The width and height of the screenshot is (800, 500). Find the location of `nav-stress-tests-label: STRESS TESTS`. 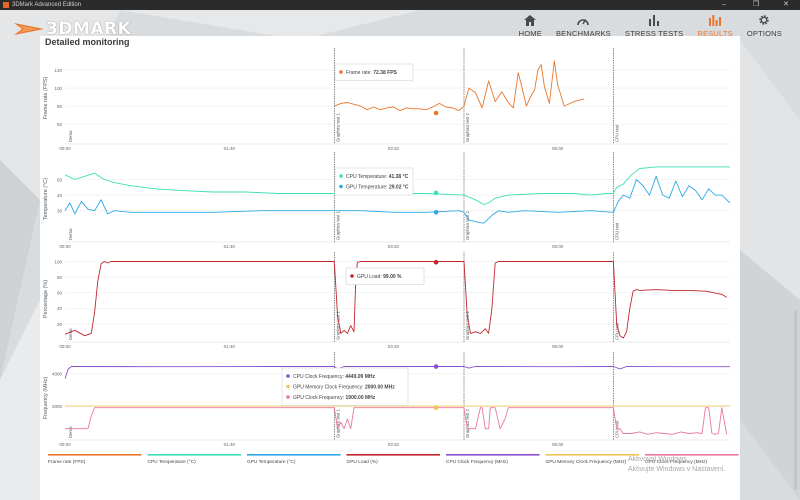

nav-stress-tests-label: STRESS TESTS is located at coordinates (654, 33).